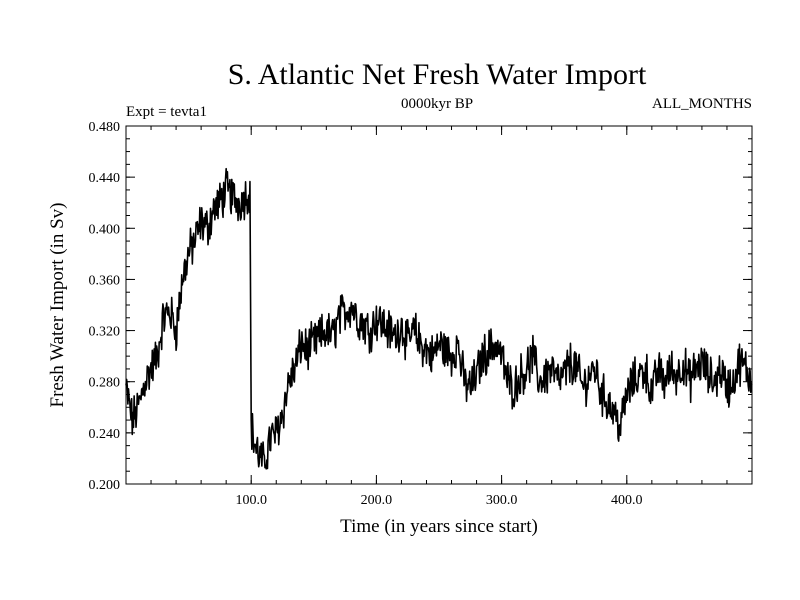  Describe the element at coordinates (105, 127) in the screenshot. I see `y-tick-label: 0.480` at that location.